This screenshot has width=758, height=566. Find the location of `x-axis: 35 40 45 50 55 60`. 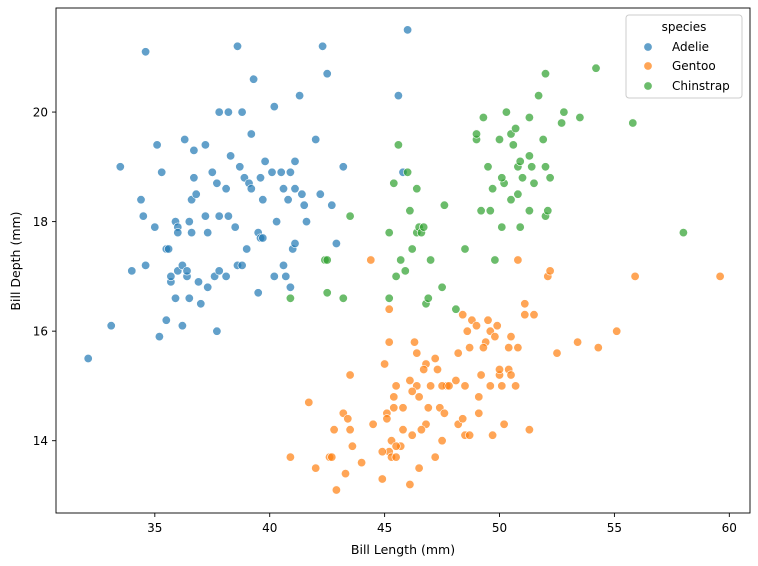

x-axis: 35 40 45 50 55 60 is located at coordinates (442, 524).